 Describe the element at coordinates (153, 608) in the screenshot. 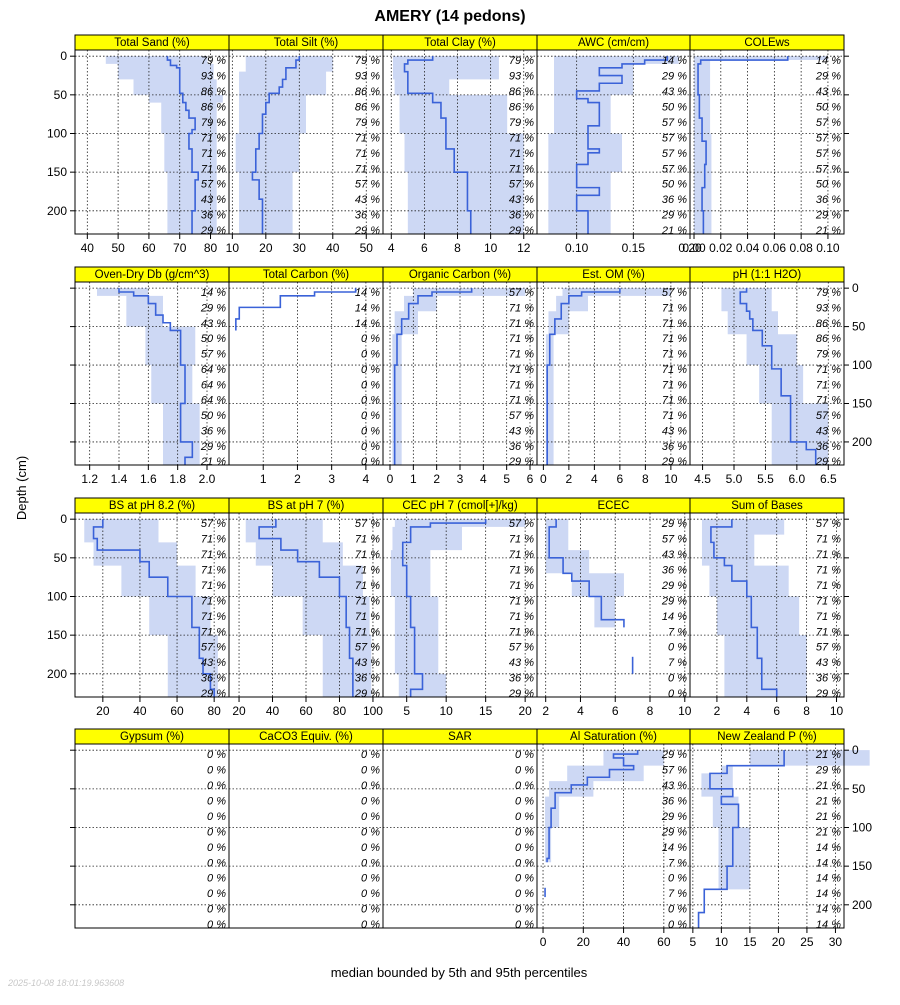

I see `panel-11-median-line` at that location.